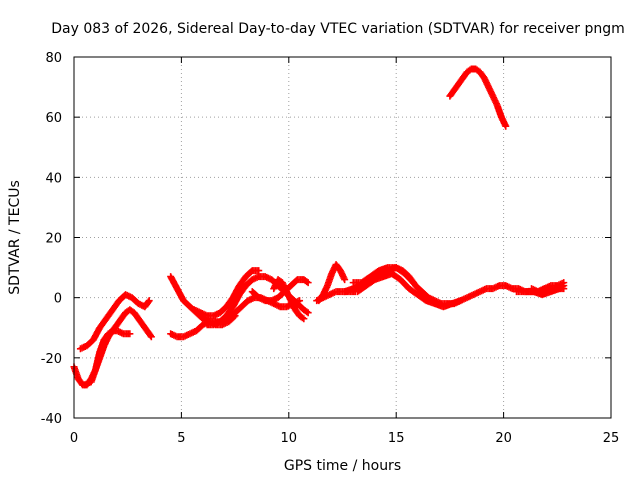 The height and width of the screenshot is (480, 640). What do you see at coordinates (611, 438) in the screenshot?
I see `x-tick-label: 25` at bounding box center [611, 438].